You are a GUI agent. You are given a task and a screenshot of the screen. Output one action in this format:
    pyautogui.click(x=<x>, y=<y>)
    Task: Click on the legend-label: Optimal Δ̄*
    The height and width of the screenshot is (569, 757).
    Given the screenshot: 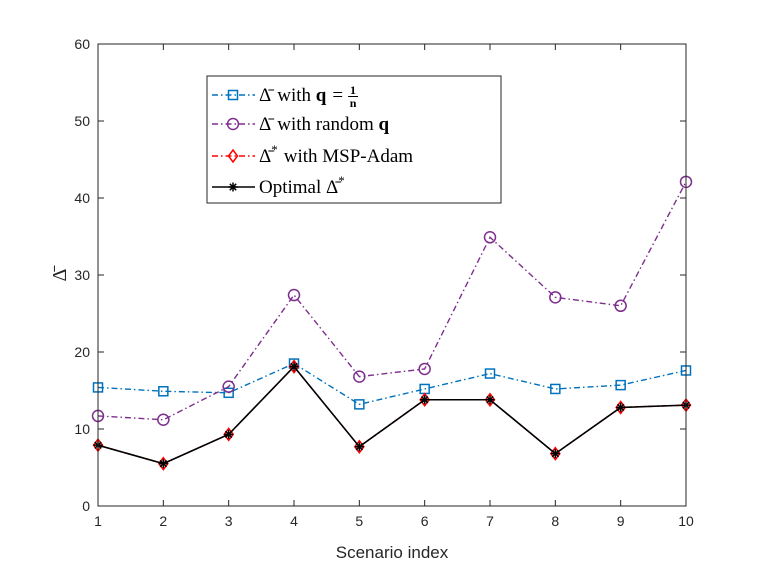 What is the action you would take?
    pyautogui.click(x=302, y=185)
    